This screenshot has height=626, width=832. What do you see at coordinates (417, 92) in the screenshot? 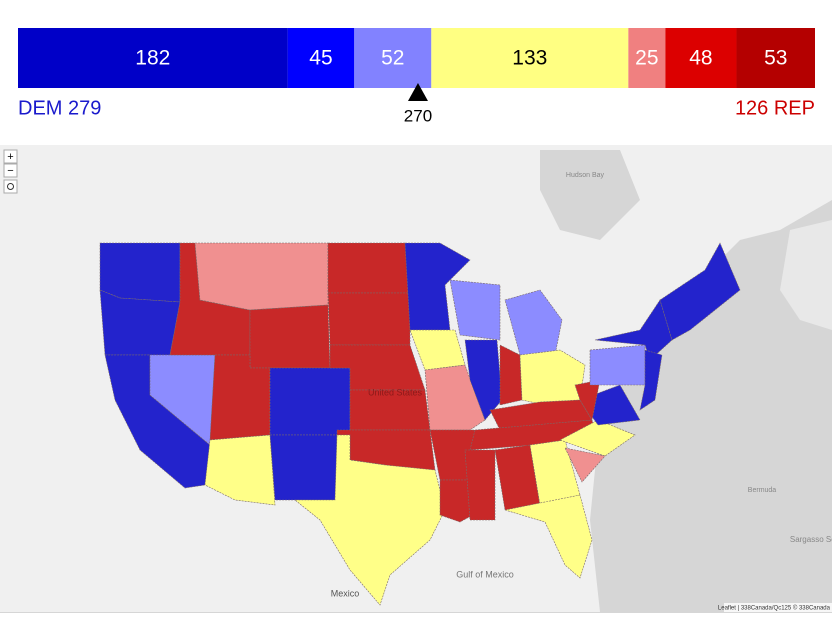
I see `threshold-marker` at bounding box center [417, 92].